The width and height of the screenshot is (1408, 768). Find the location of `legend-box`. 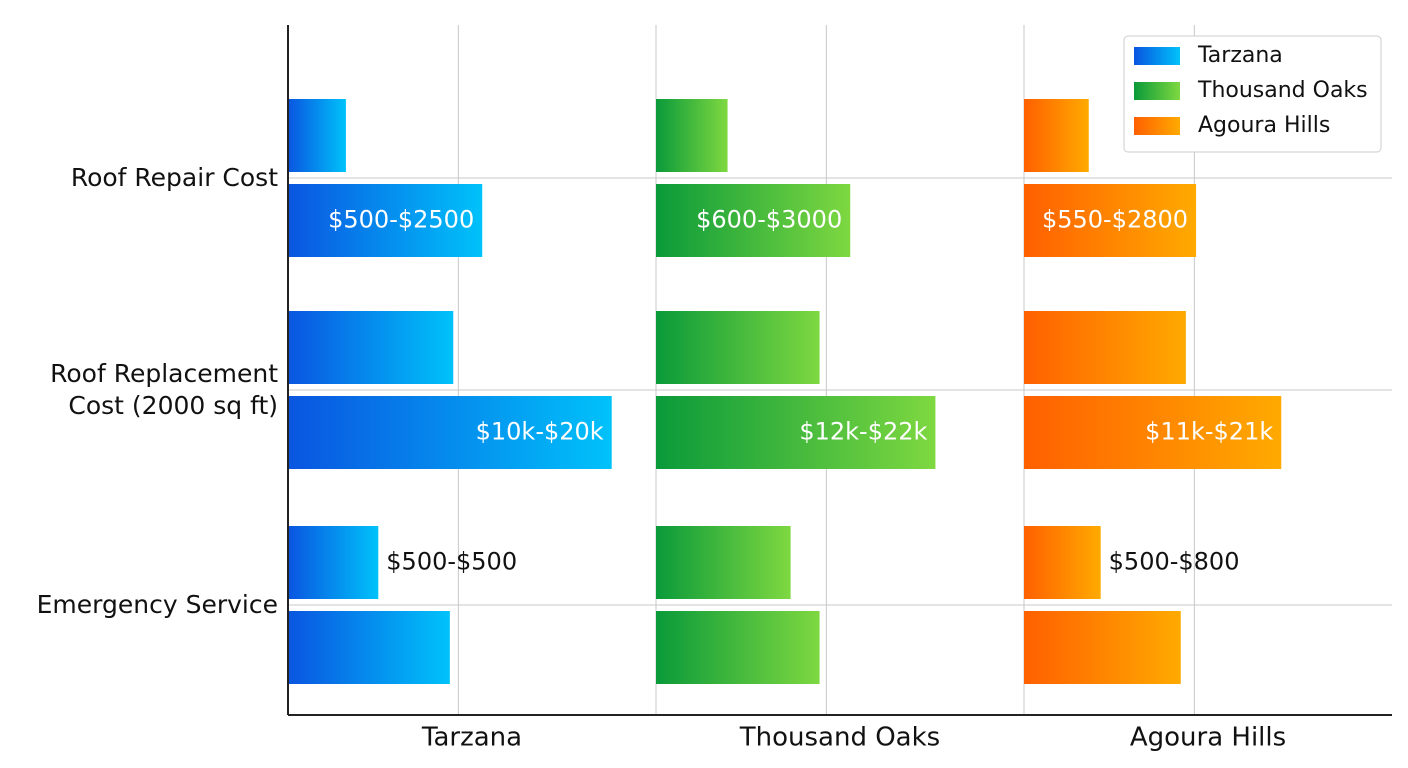

legend-box is located at coordinates (1252, 94).